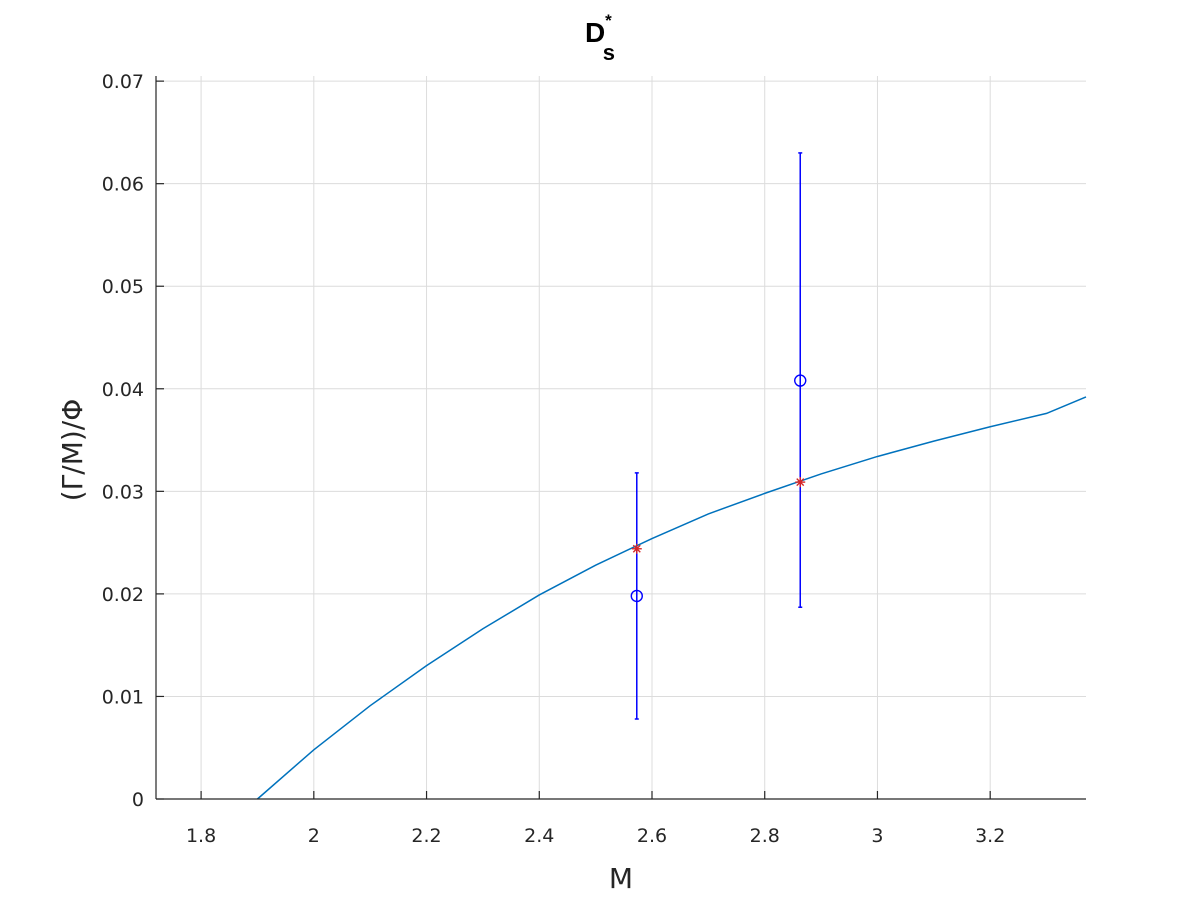 This screenshot has width=1200, height=900. What do you see at coordinates (609, 52) in the screenshot?
I see `chart-title-sub: s` at bounding box center [609, 52].